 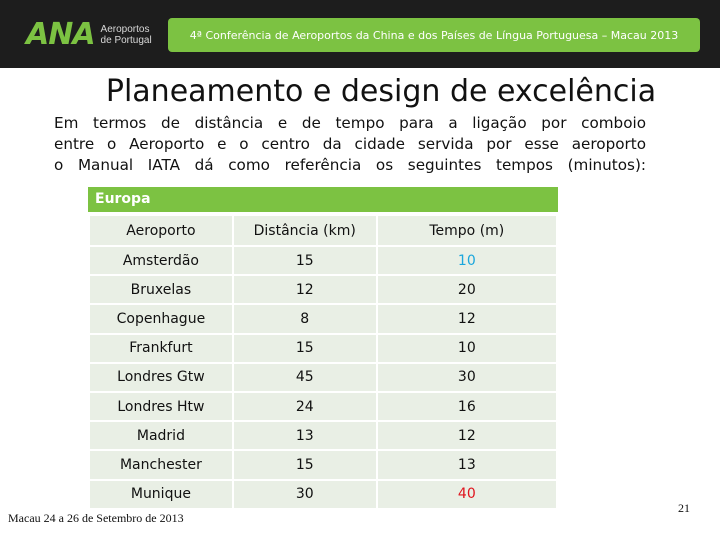 I want to click on cell-time: 16, so click(x=466, y=406).